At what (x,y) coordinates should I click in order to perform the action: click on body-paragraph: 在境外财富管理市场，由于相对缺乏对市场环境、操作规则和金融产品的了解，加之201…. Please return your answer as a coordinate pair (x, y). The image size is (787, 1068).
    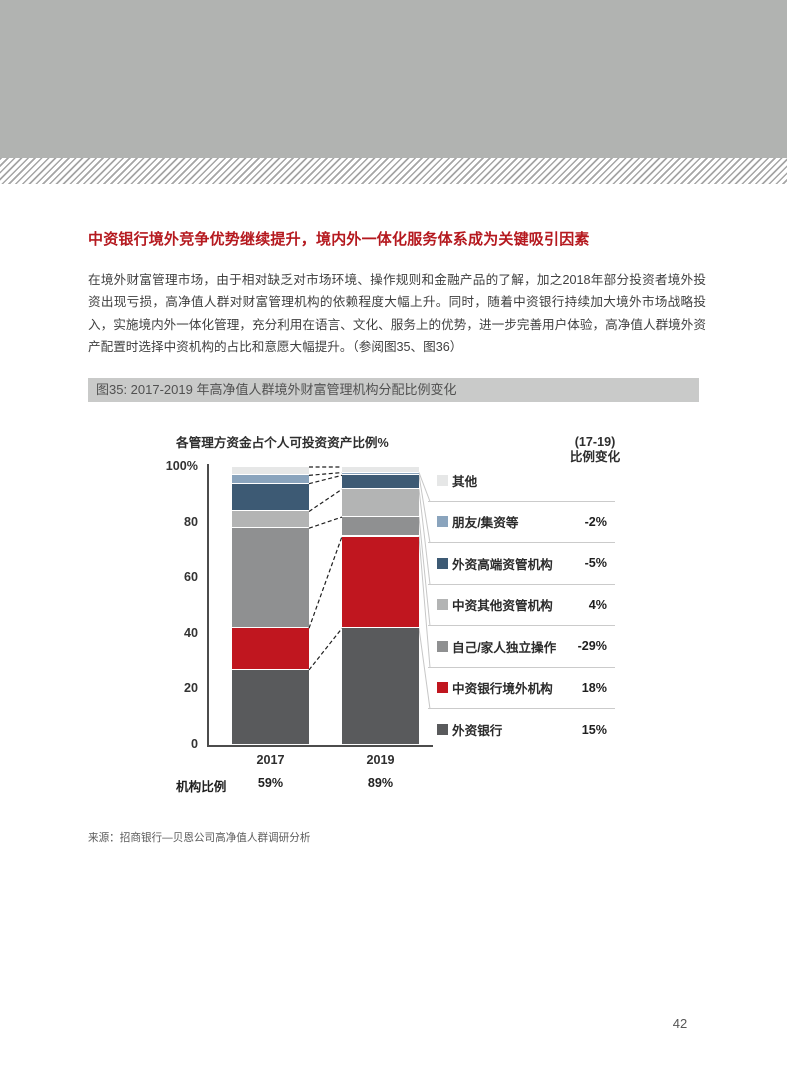
    Looking at the image, I should click on (397, 314).